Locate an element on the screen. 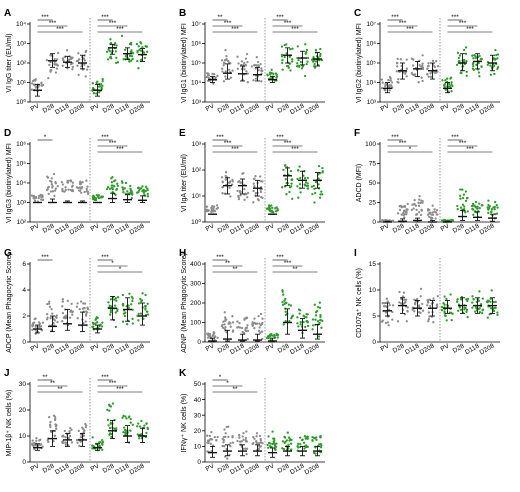 This screenshot has width=520, height=492. y-tick-label: 10⁰ is located at coordinates (21, 102).